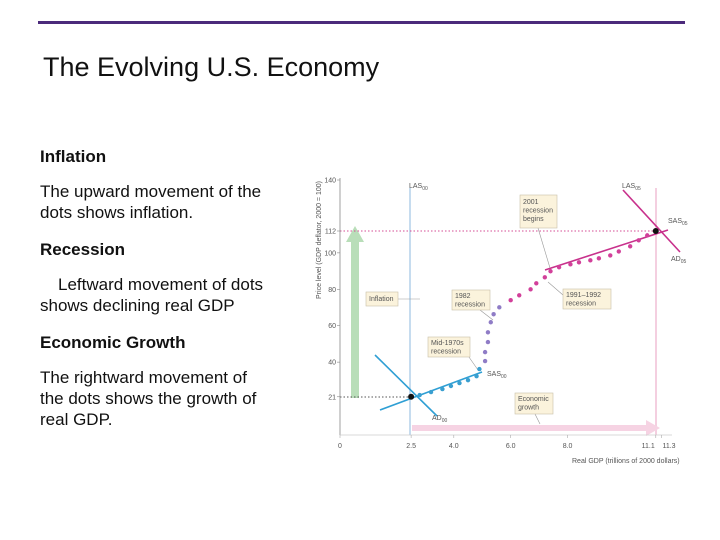  I want to click on x-tick-label: 11.3, so click(668, 446).